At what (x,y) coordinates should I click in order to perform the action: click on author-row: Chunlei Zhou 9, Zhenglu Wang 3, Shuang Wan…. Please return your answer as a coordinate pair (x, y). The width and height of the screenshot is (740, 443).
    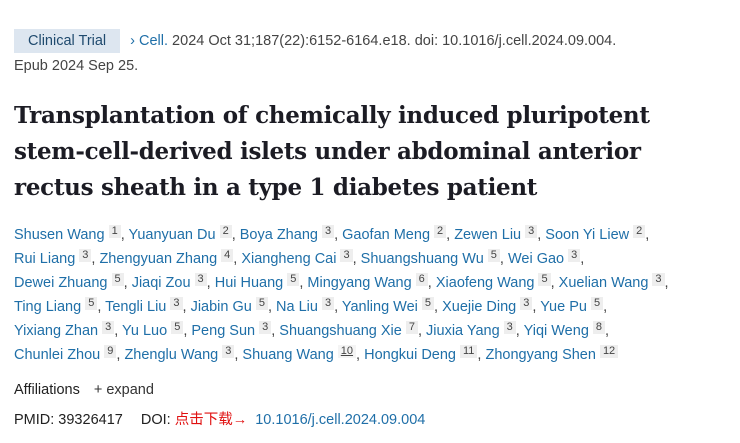
    Looking at the image, I should click on (374, 355).